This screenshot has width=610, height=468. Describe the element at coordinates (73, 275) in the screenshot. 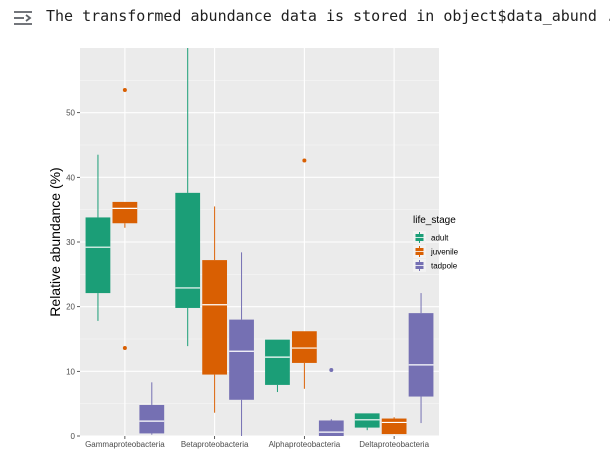

I see `y-axis: 0 10 20 30 40 50` at that location.